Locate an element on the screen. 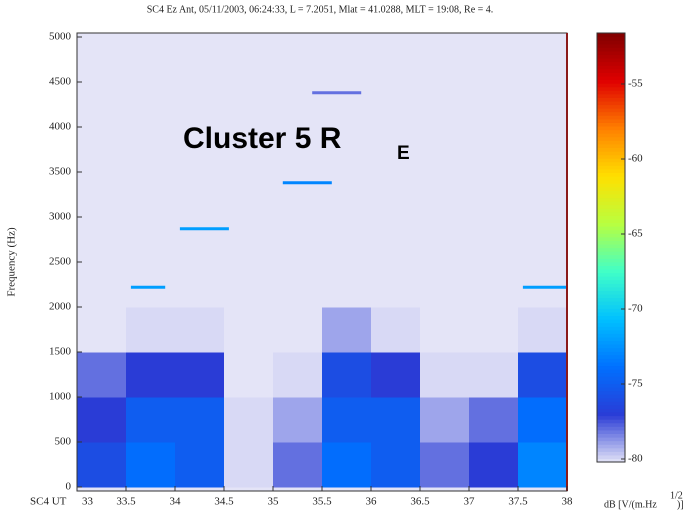  annotation: Cluster 5 R is located at coordinates (262, 138).